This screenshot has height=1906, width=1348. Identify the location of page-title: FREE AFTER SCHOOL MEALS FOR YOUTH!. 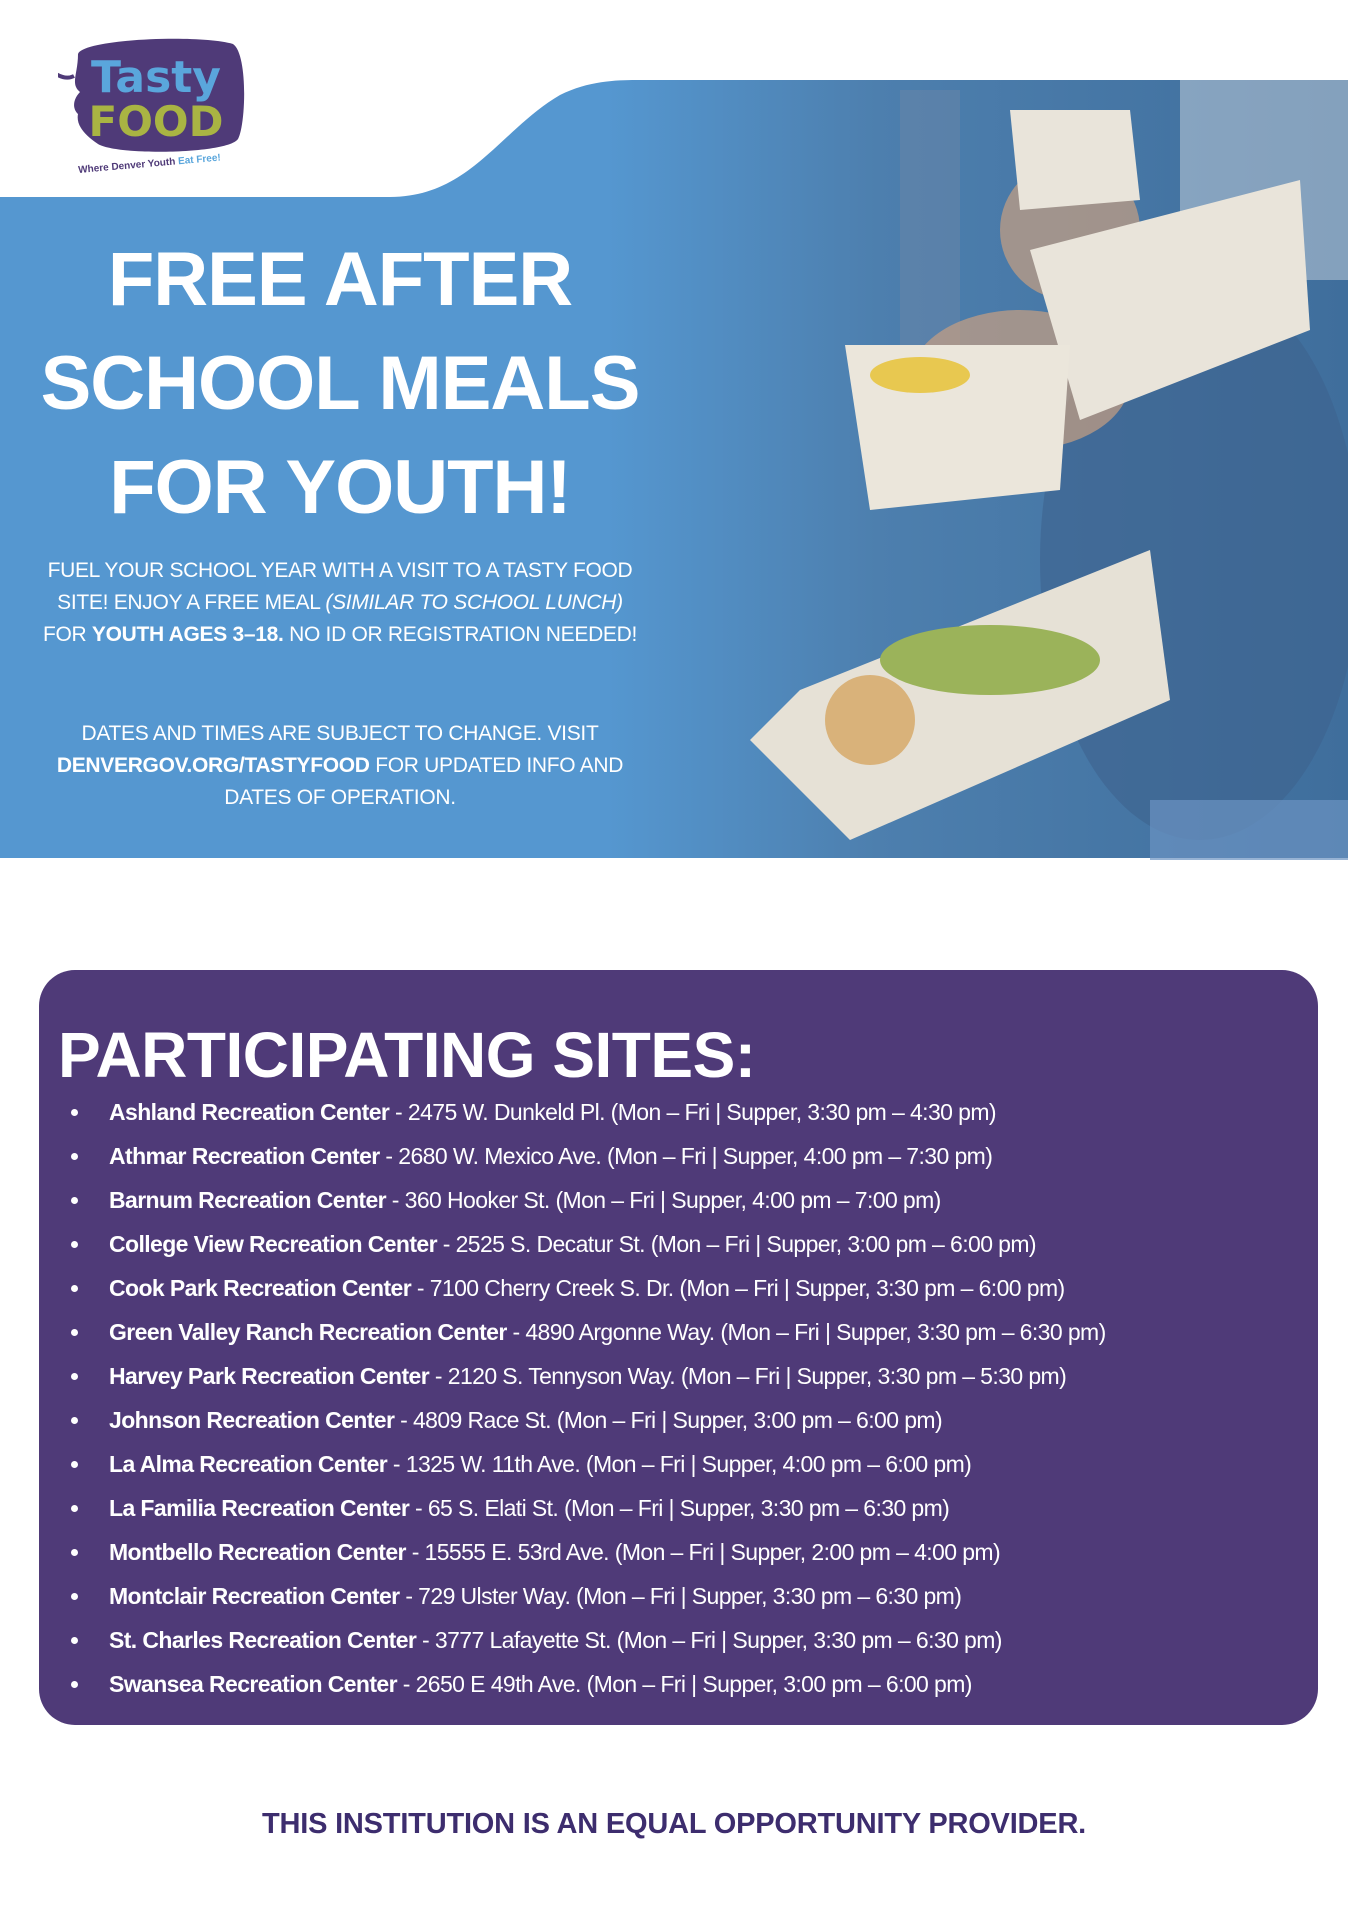
(340, 384).